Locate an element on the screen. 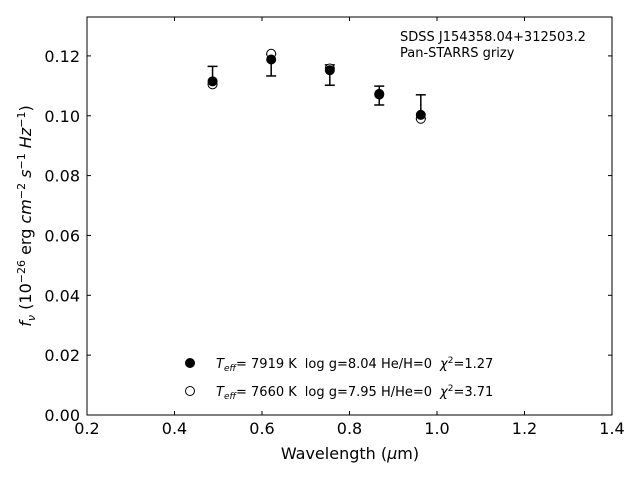 This screenshot has width=640, height=480. model-markers is located at coordinates (316, 86).